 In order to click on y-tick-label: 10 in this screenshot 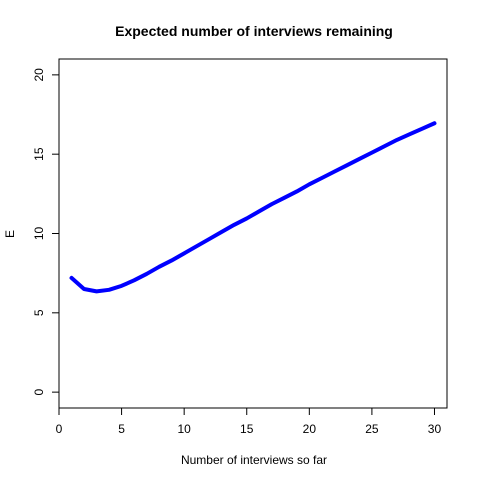, I will do `click(39, 234)`.